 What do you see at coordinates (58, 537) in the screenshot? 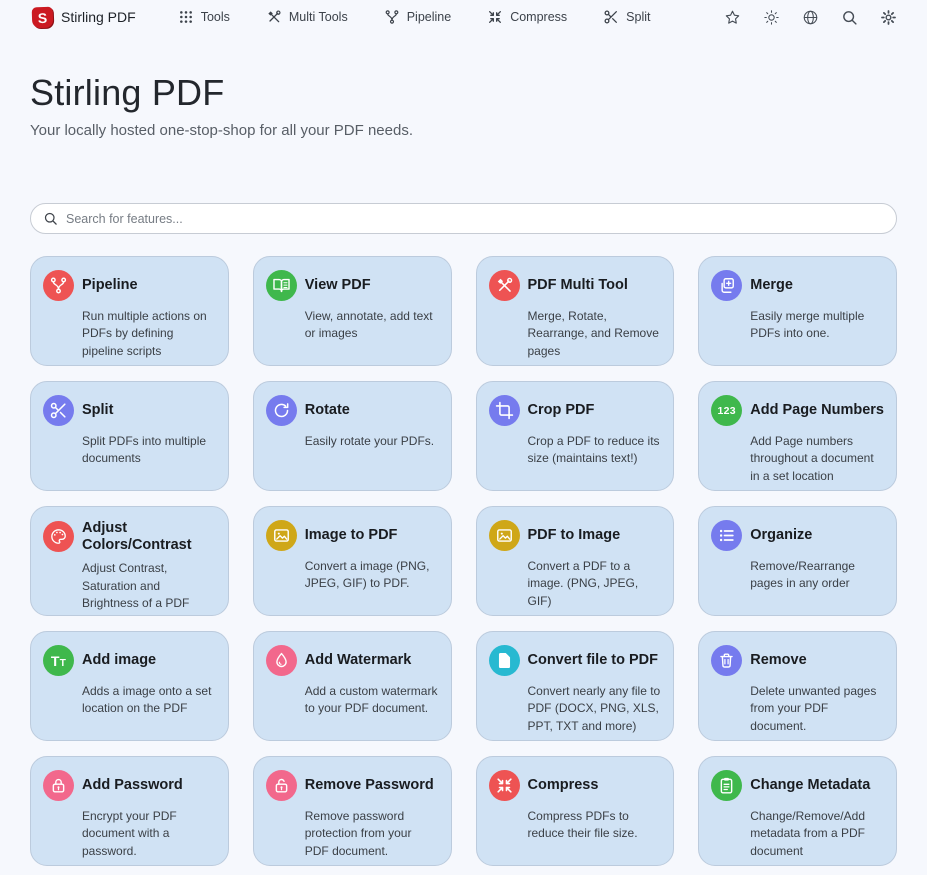
I see `palette-icon` at bounding box center [58, 537].